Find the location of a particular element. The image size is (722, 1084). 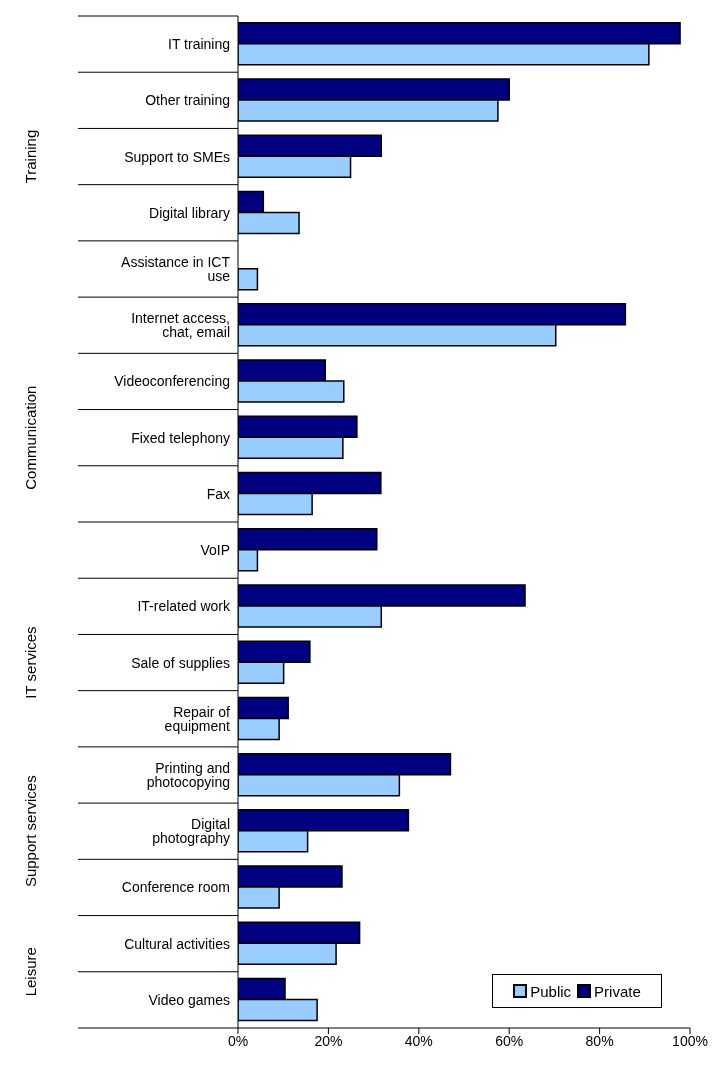

y-tick-label: Conference room is located at coordinates (175, 887).